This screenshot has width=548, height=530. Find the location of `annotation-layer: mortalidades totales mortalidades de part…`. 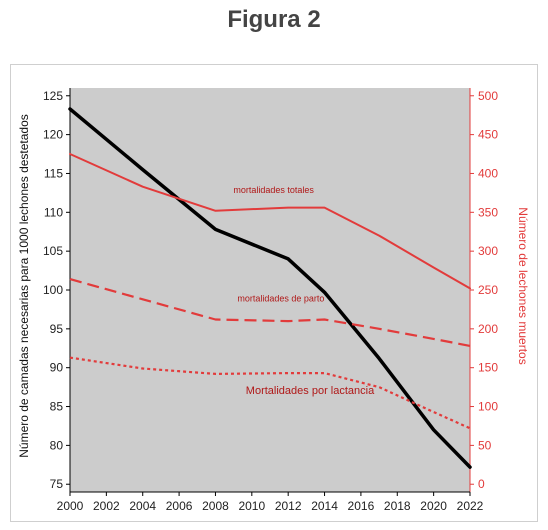

annotation-layer: mortalidades totales mortalidades de part… is located at coordinates (304, 291).